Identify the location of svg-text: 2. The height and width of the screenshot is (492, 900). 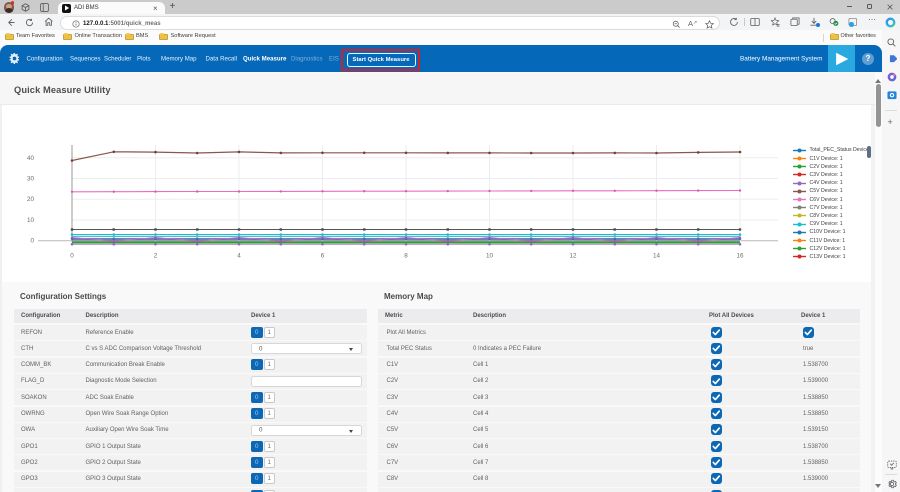
(156, 256).